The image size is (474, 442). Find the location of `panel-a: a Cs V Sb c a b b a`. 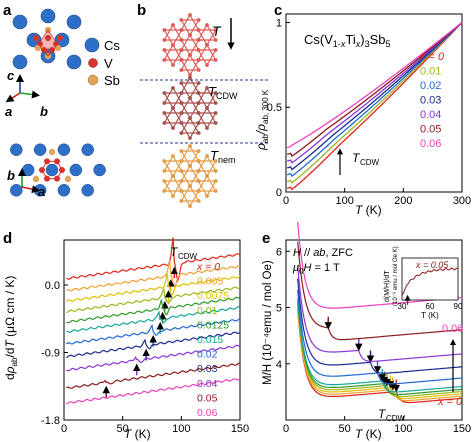

panel-a: a Cs V Sb c a b b a is located at coordinates (61, 100).